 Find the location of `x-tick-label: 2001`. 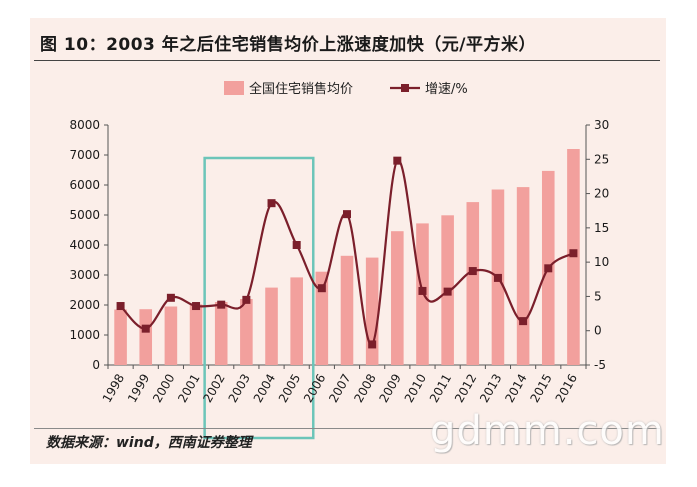

x-tick-label: 2001 is located at coordinates (188, 388).